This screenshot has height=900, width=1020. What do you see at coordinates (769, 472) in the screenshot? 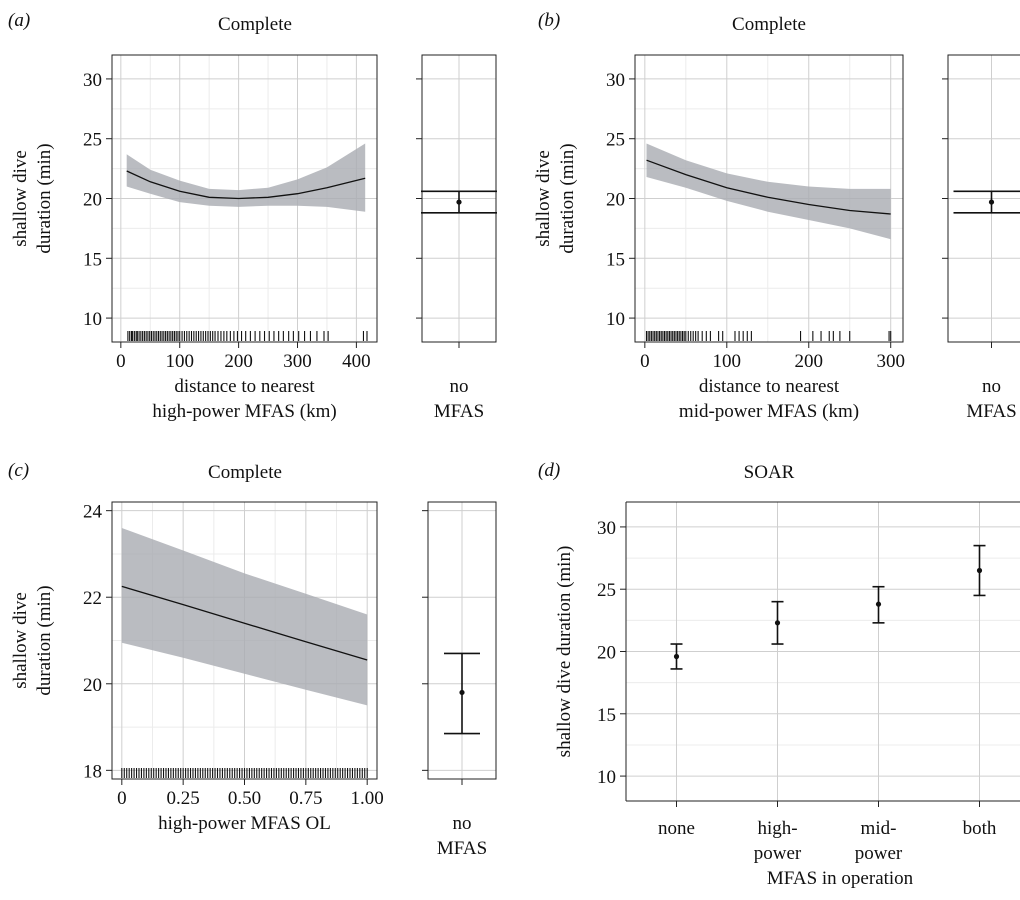
I see `panel-d-title: SOAR` at bounding box center [769, 472].